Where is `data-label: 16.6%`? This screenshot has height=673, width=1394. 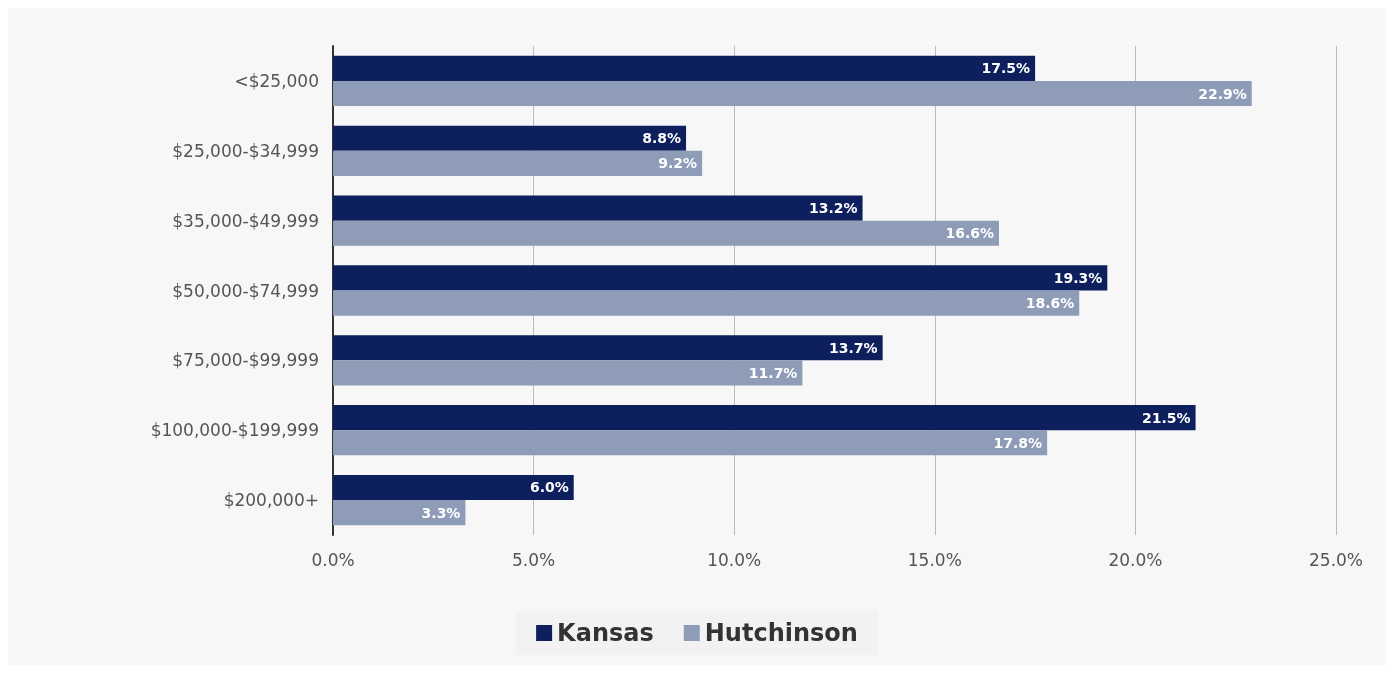 data-label: 16.6% is located at coordinates (969, 233).